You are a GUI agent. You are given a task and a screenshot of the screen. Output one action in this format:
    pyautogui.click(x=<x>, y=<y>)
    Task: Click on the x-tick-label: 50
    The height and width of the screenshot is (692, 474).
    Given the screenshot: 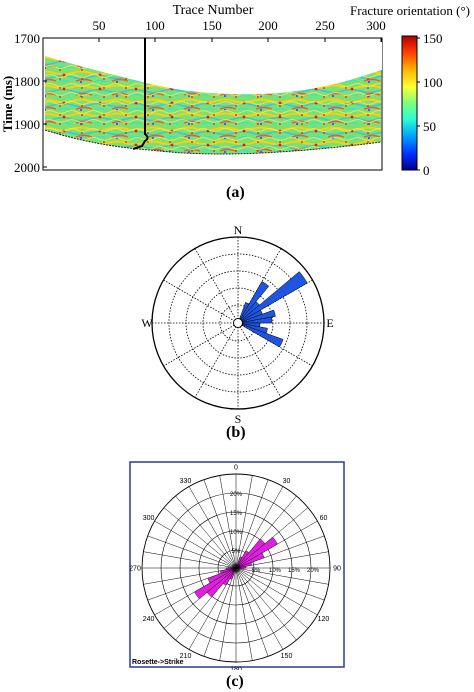 What is the action you would take?
    pyautogui.click(x=99, y=25)
    